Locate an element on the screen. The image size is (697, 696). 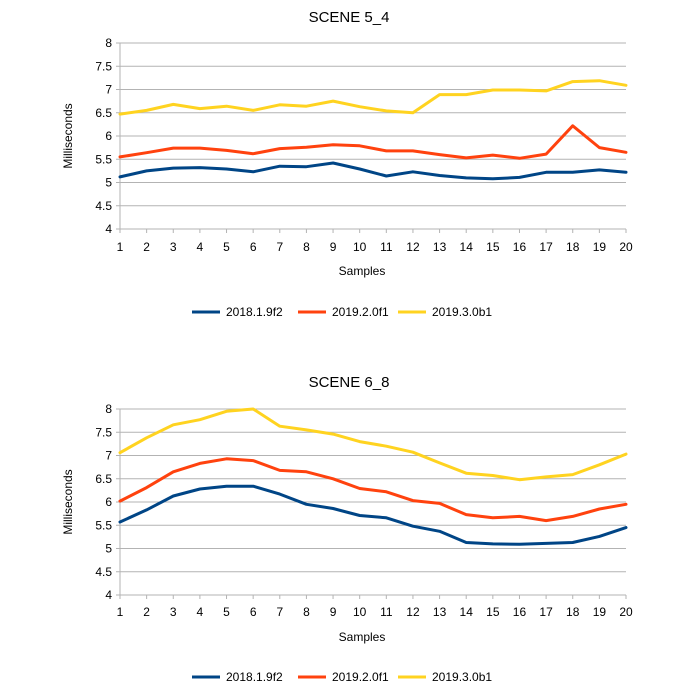
chart-title: SCENE 6_8 is located at coordinates (349, 382).